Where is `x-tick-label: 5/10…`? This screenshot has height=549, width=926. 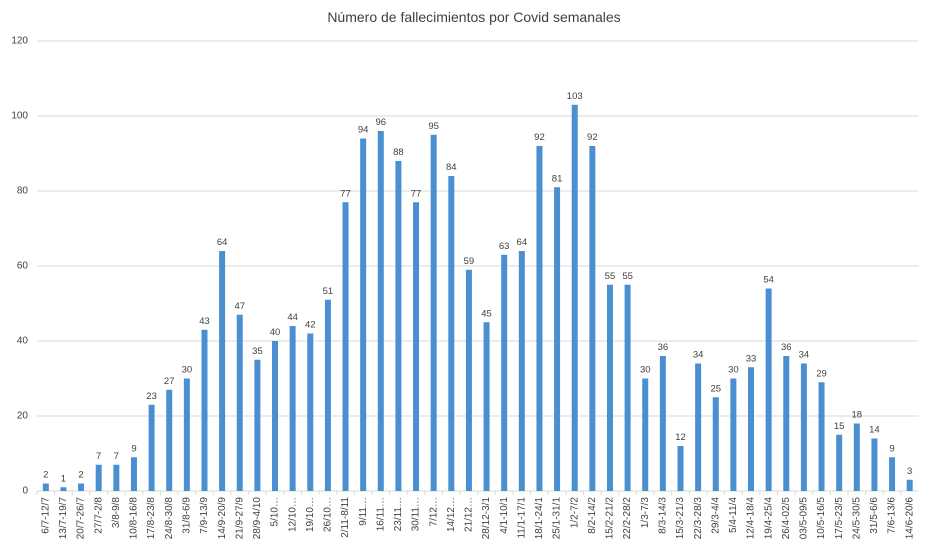 x-tick-label: 5/10… is located at coordinates (275, 511).